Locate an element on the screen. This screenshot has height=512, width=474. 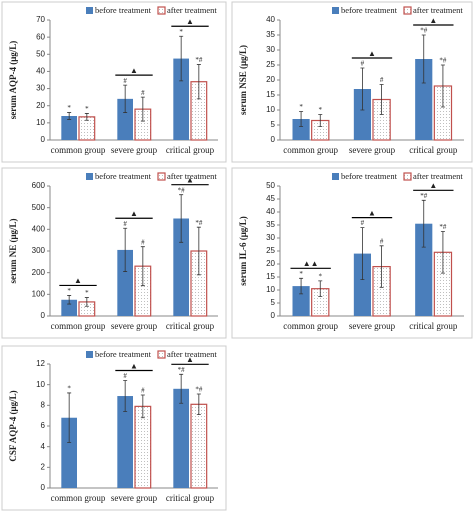
y-axis-label: serum NSE (μg/L) is located at coordinates (243, 80).